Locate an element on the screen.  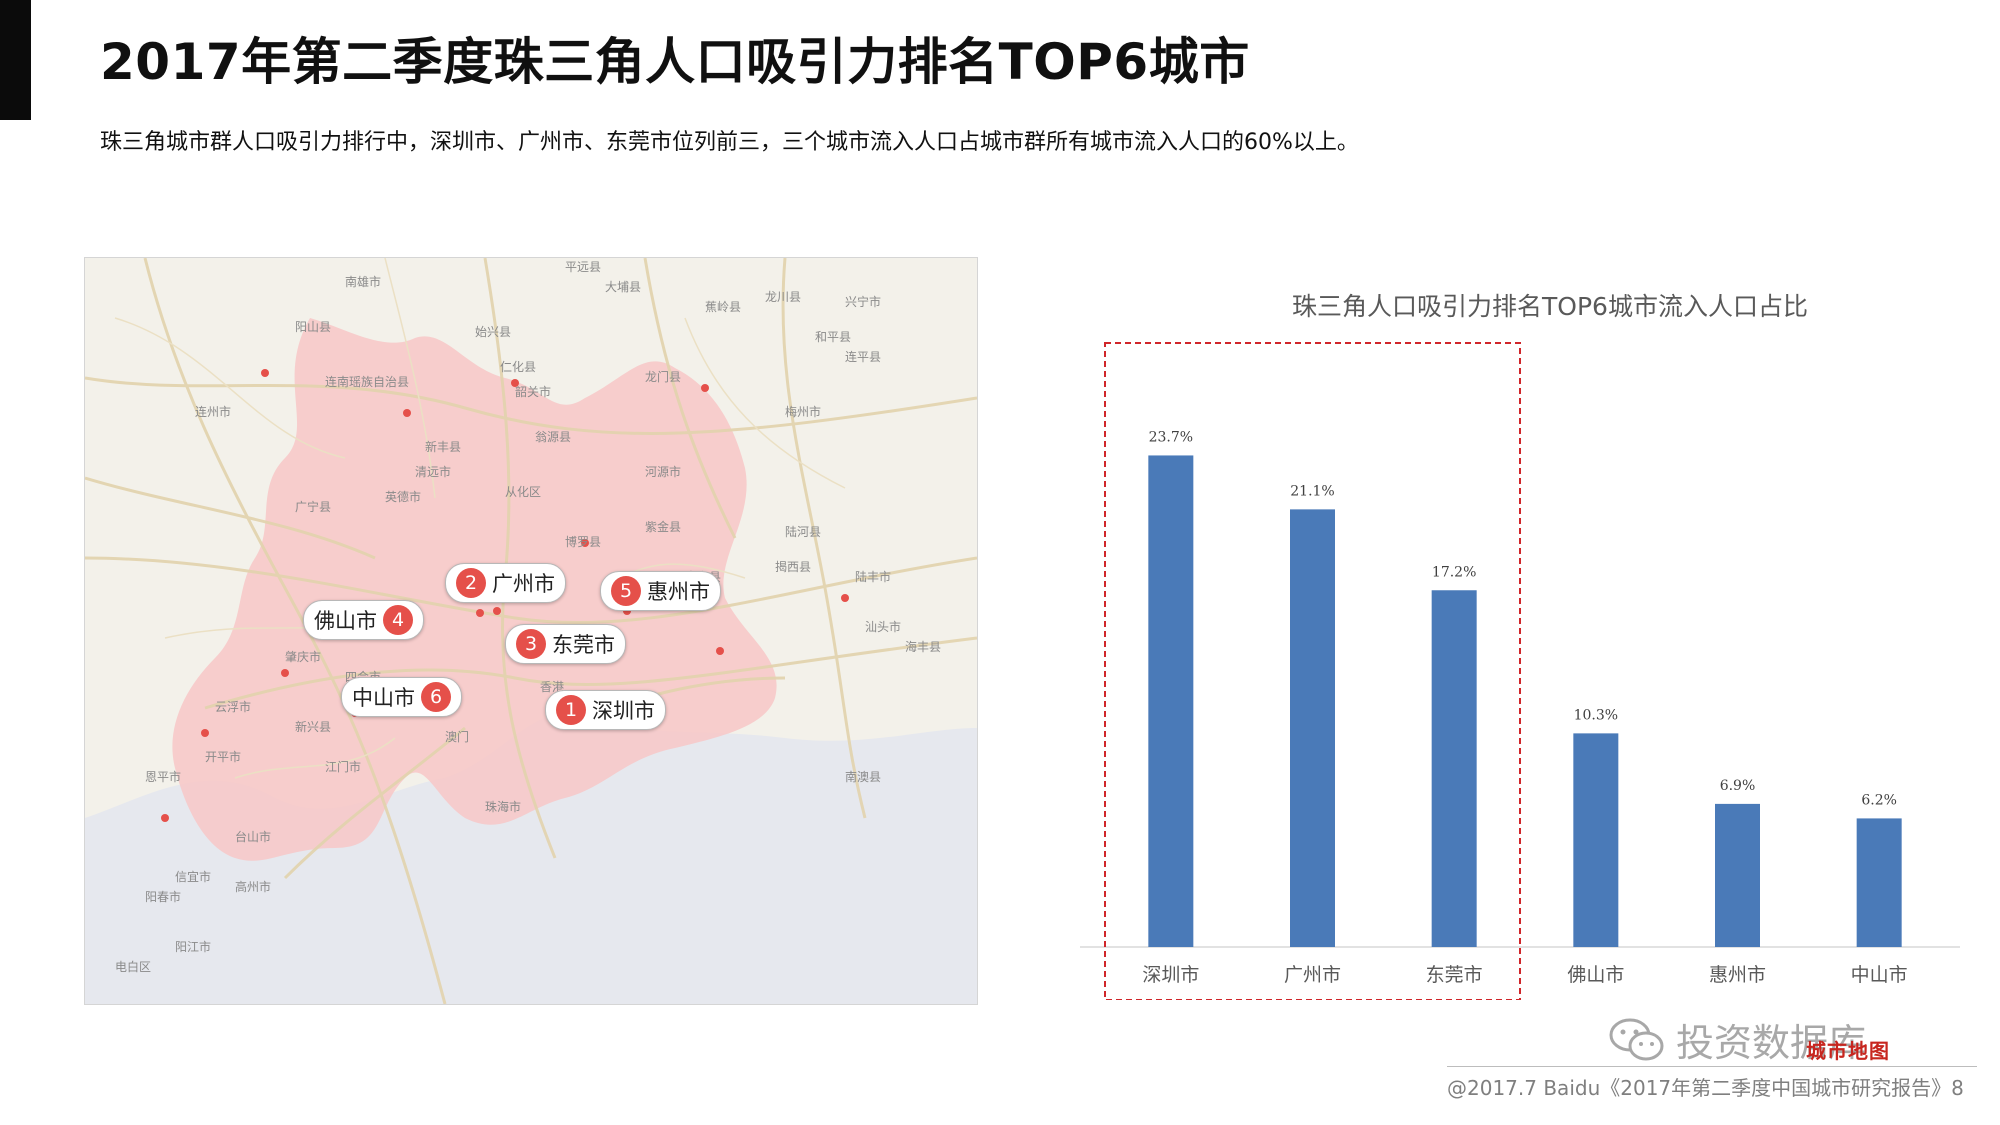
bar-value-label: 6.9% is located at coordinates (1738, 786).